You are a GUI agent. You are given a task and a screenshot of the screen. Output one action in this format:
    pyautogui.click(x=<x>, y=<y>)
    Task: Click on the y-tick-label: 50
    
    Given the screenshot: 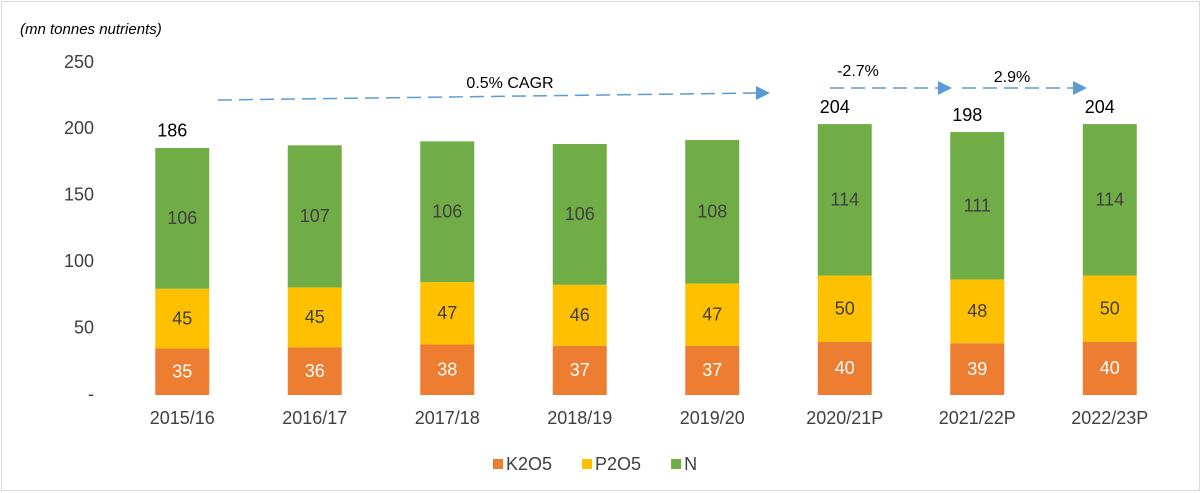 What is the action you would take?
    pyautogui.click(x=84, y=327)
    